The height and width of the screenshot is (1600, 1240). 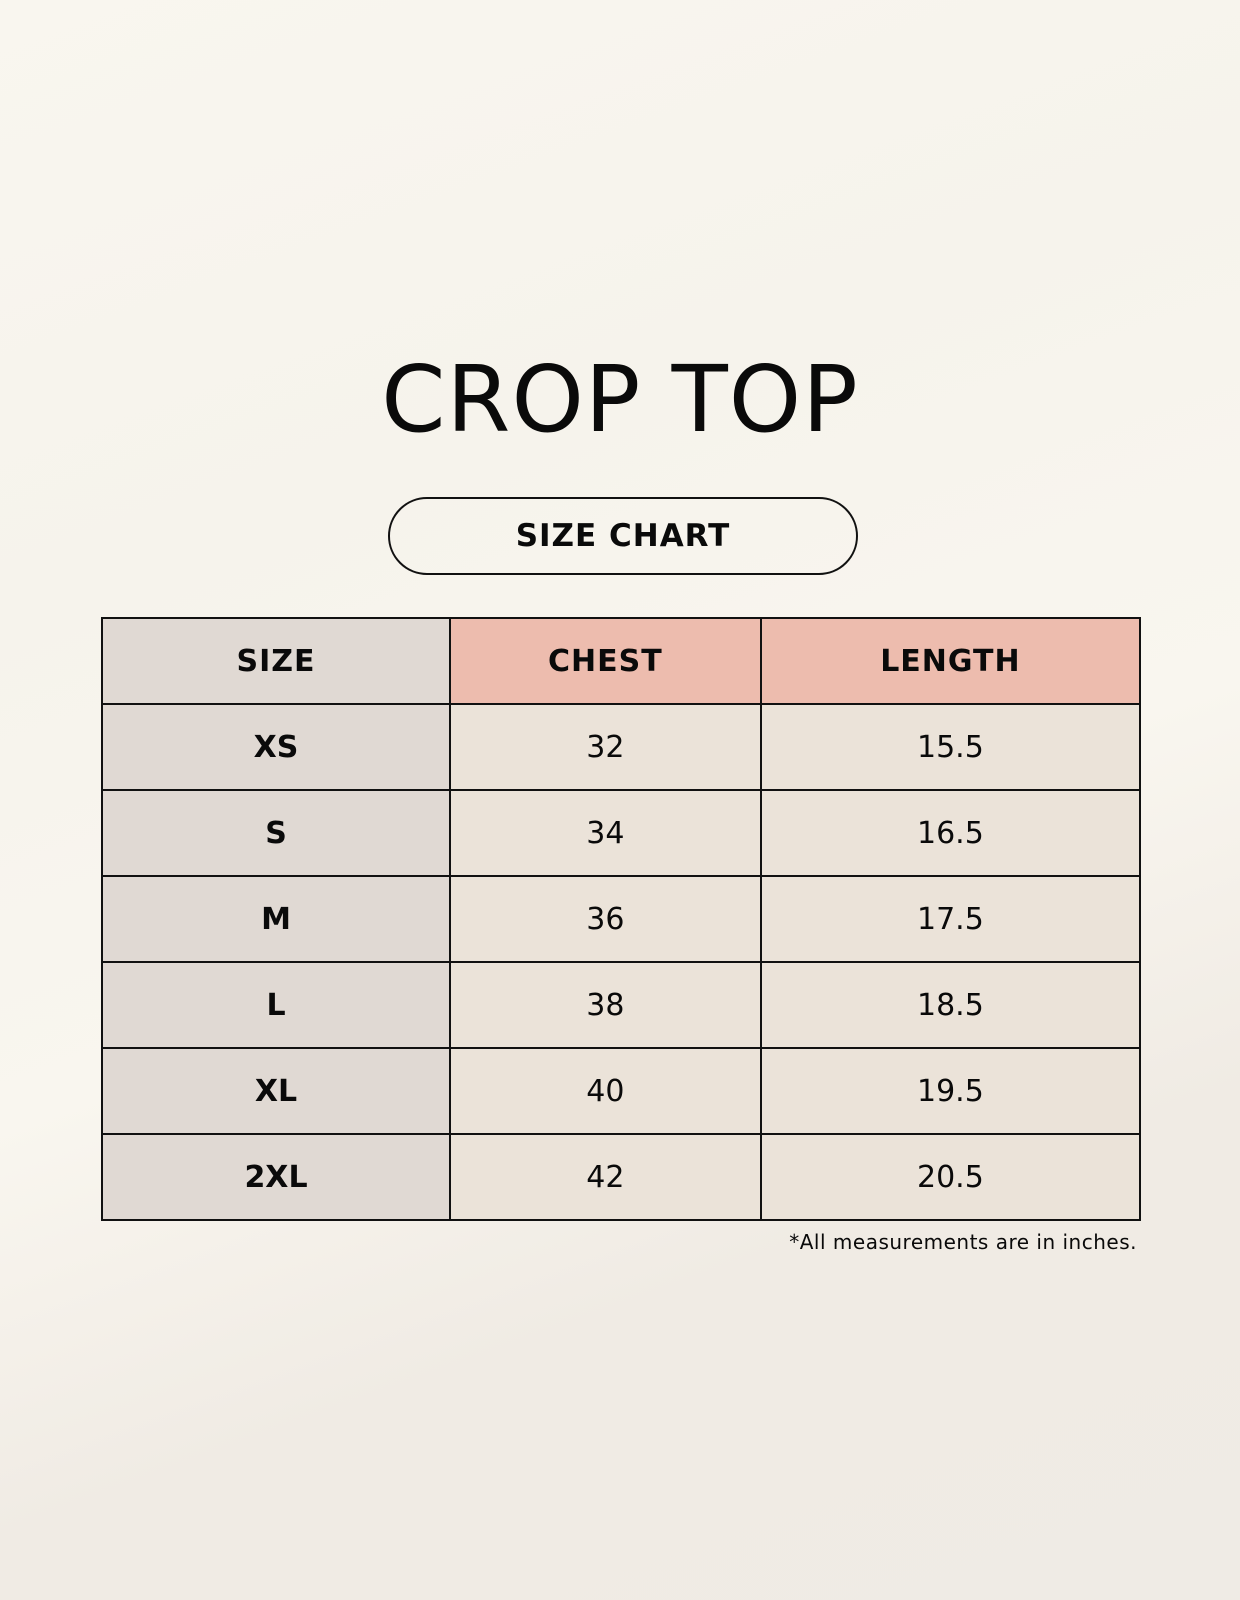 I want to click on table-row: M 36 17.5, so click(x=621, y=919).